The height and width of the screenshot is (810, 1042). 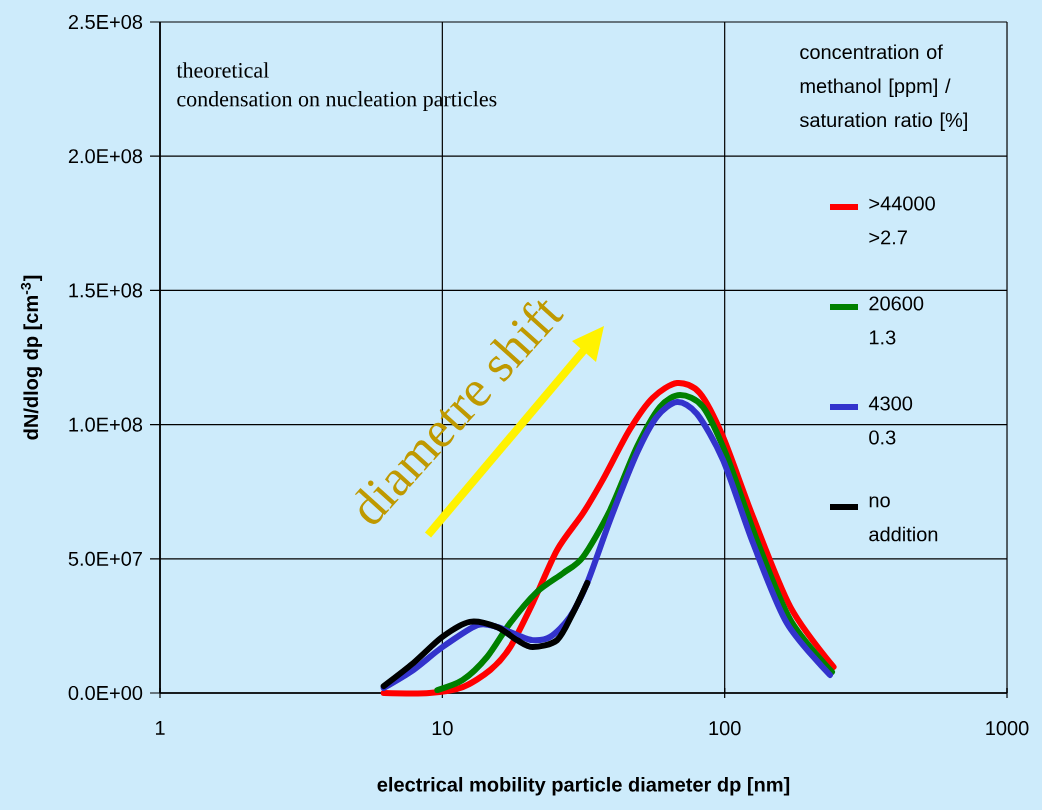 What do you see at coordinates (31, 357) in the screenshot?
I see `y-axis-title: dN/dlog dp [cm$^{-3}$]` at bounding box center [31, 357].